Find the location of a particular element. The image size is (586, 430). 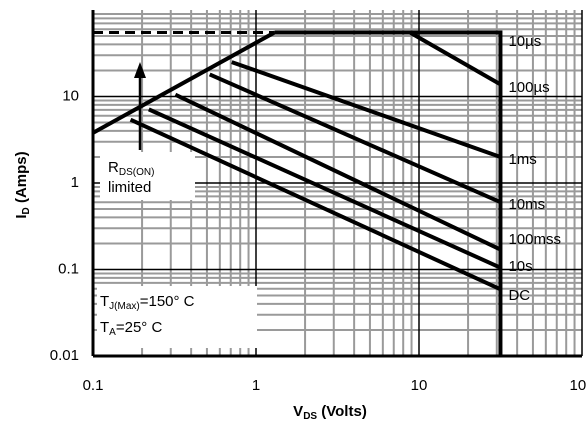

y-axis-label-main: I is located at coordinates (21, 216).